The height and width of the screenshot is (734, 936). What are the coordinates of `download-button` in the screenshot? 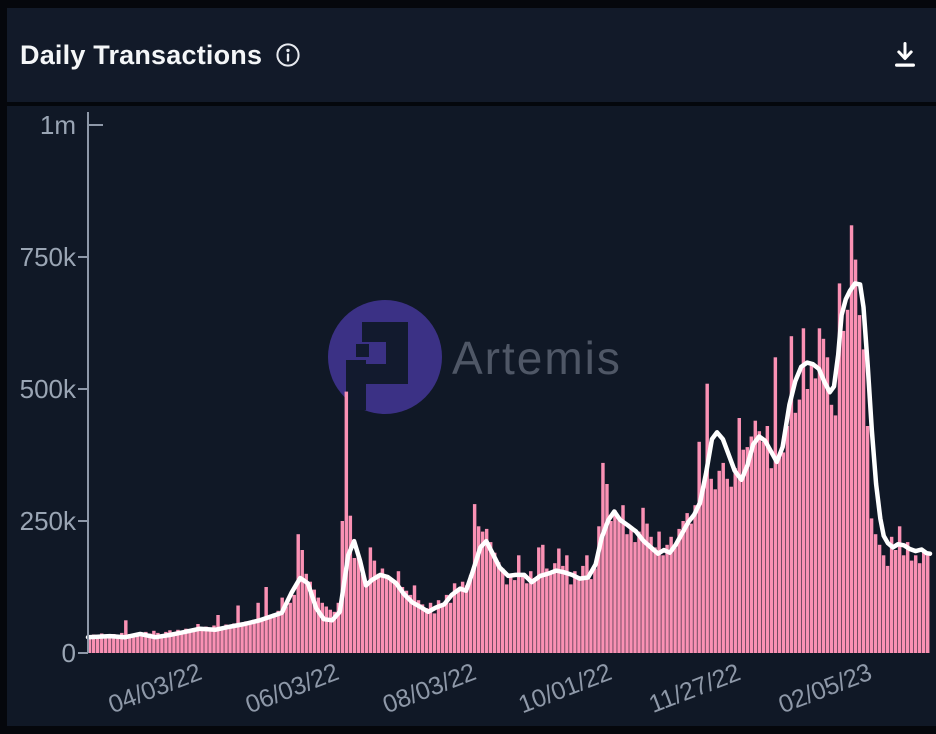 It's located at (905, 55).